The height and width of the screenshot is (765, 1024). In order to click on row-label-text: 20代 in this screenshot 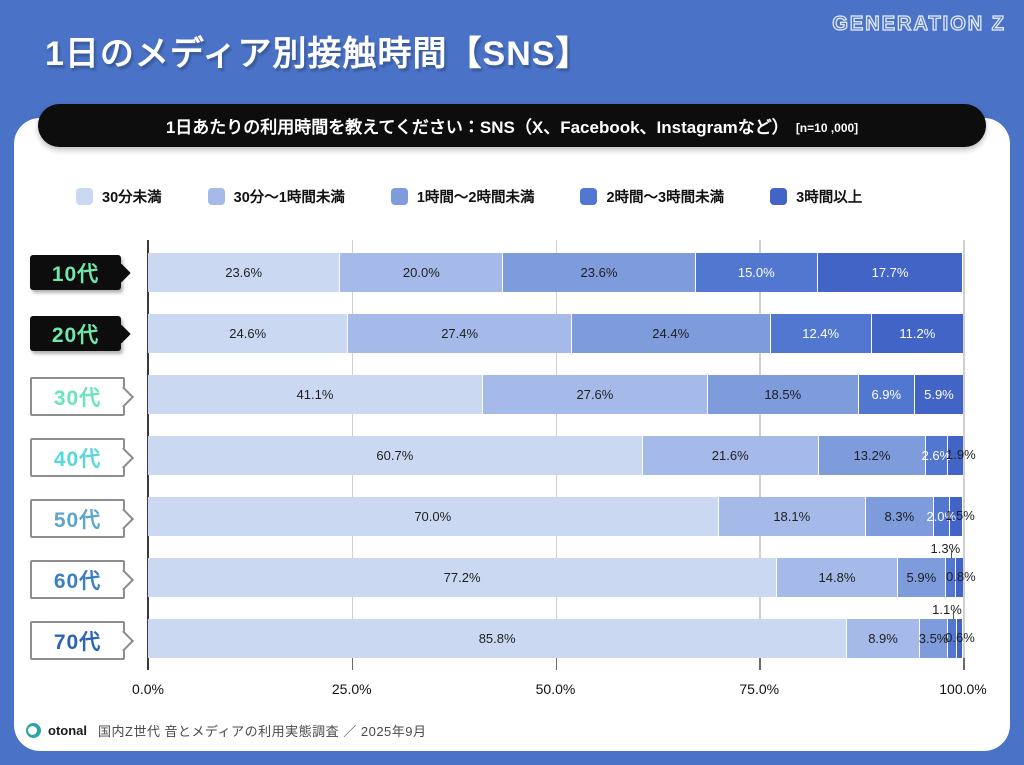, I will do `click(75, 335)`.